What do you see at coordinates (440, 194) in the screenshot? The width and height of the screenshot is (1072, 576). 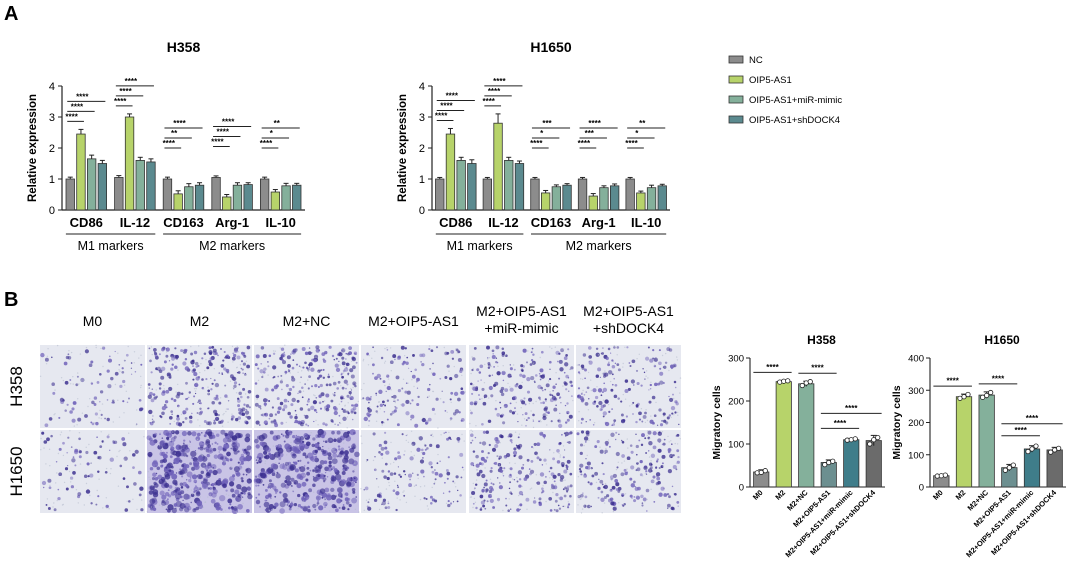 I see `bar-cd86-nc` at bounding box center [440, 194].